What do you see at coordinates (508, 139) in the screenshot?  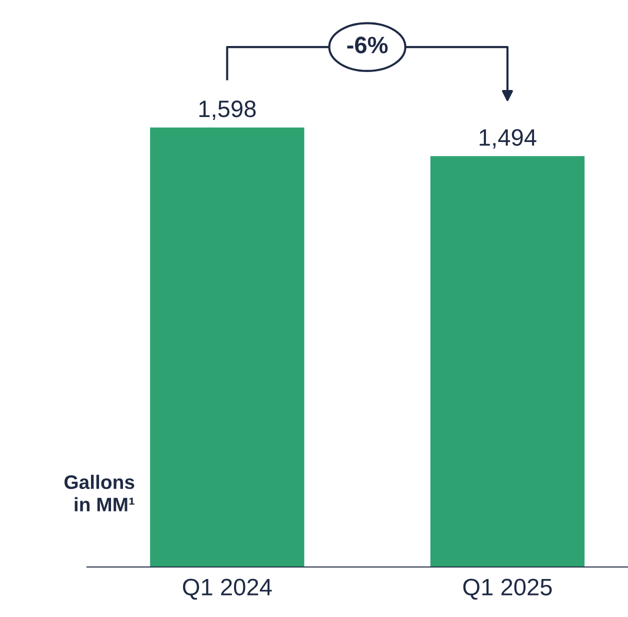 I see `data-label: 1,494` at bounding box center [508, 139].